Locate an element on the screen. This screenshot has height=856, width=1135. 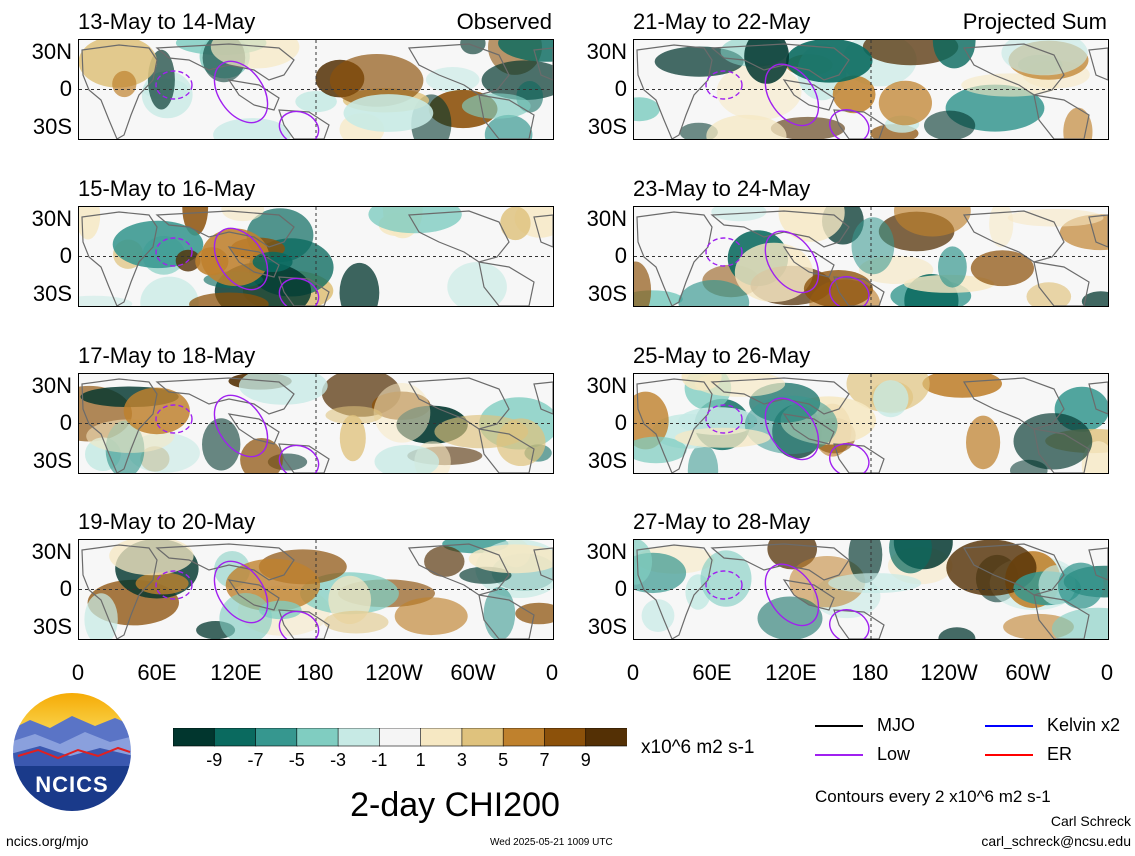
logo-text: NCICS is located at coordinates (72, 784).